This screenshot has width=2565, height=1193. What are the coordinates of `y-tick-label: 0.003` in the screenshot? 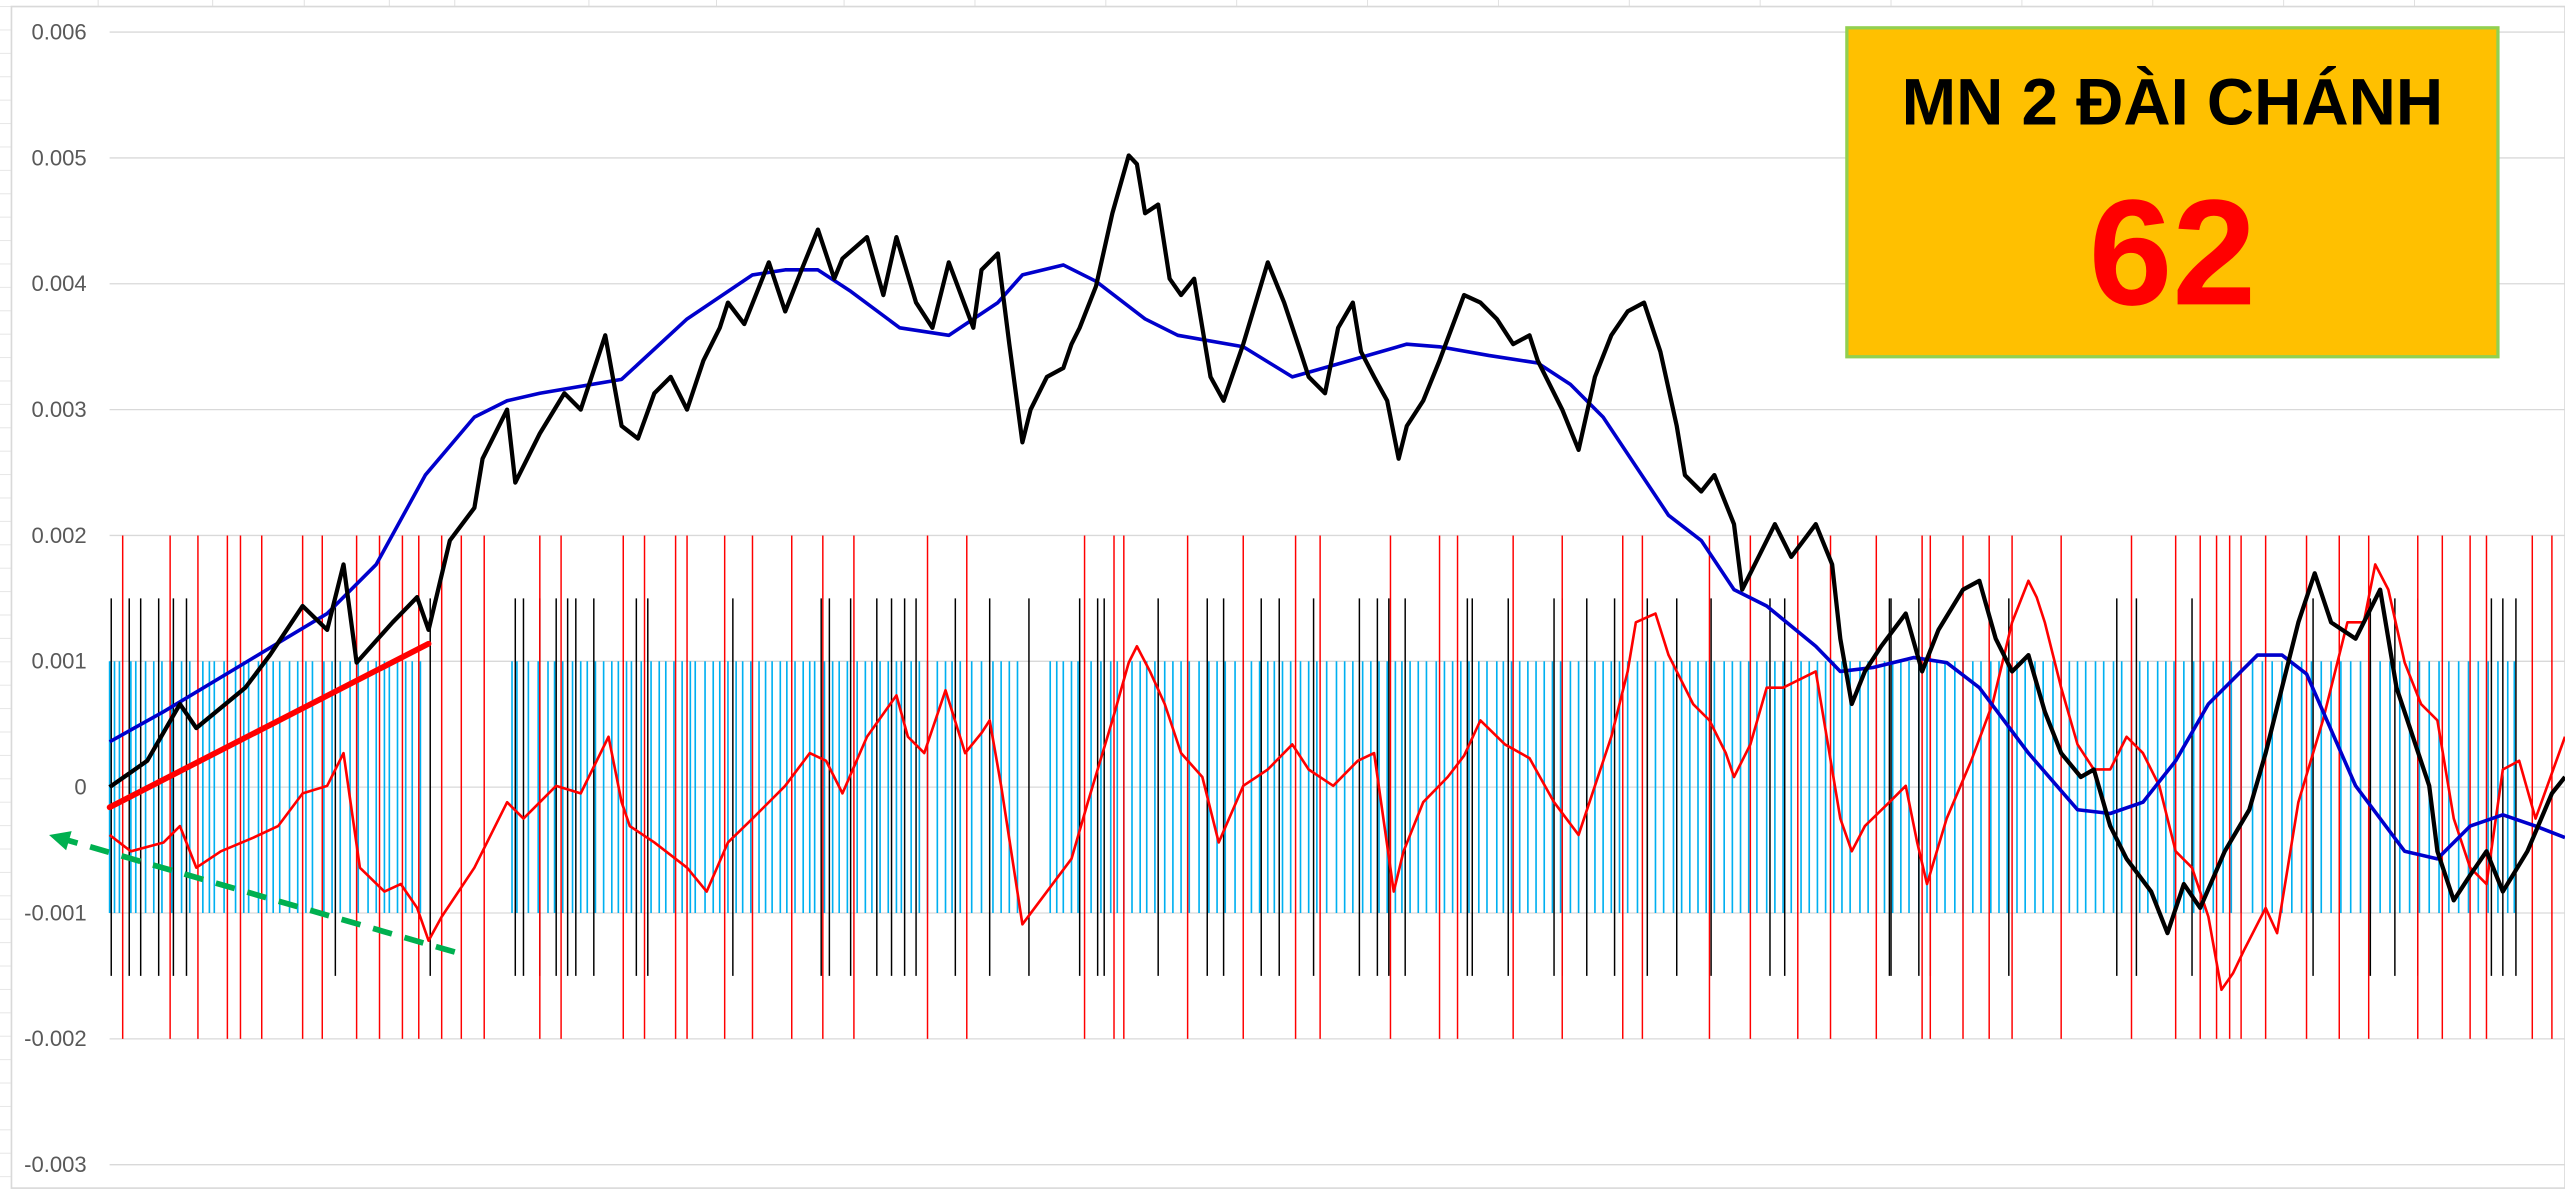 It's located at (58, 409).